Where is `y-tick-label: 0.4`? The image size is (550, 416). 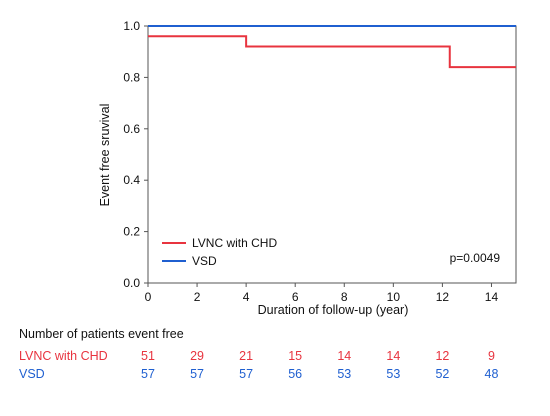
y-tick-label: 0.4 is located at coordinates (131, 180).